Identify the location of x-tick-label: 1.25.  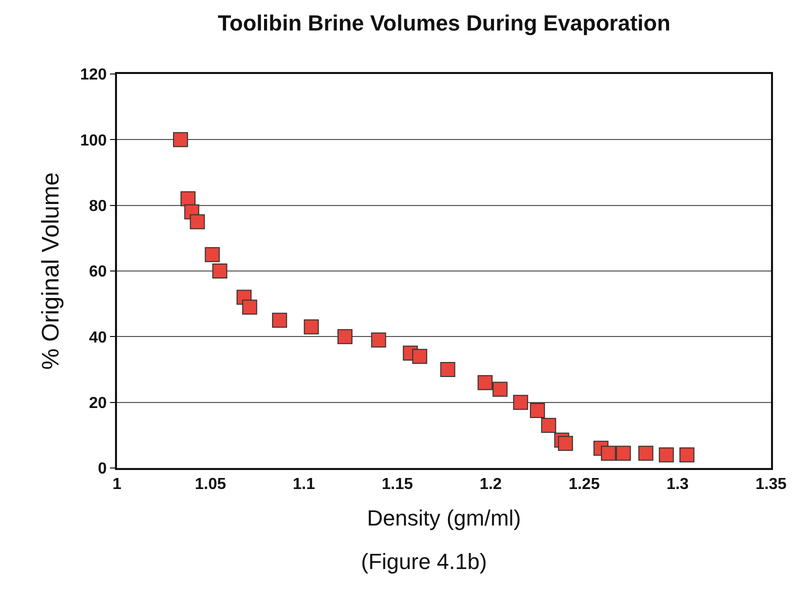
(584, 485).